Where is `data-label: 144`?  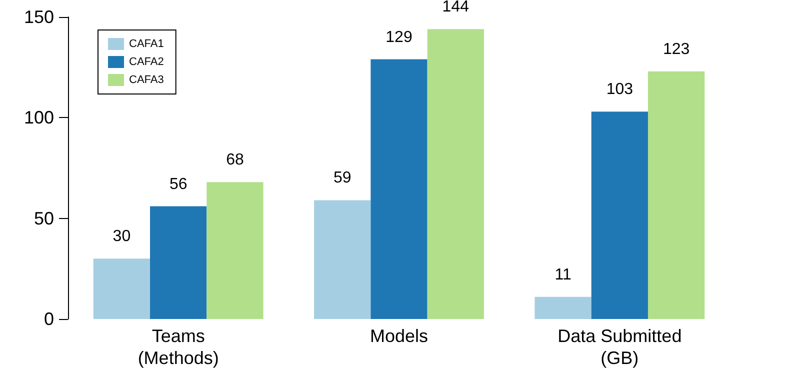 data-label: 144 is located at coordinates (456, 8).